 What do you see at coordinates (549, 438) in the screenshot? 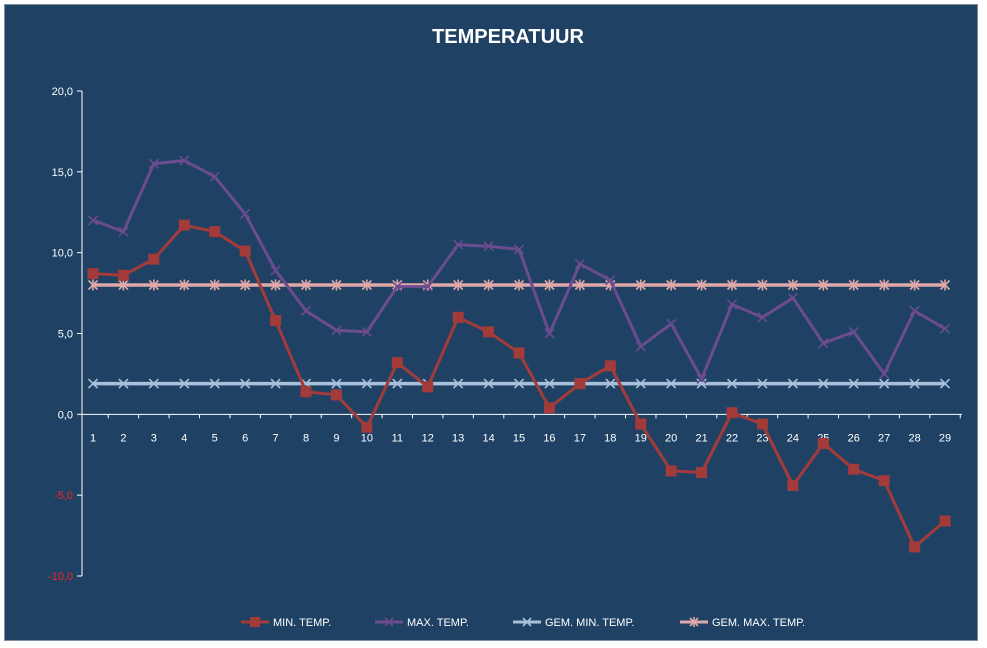
I see `x-tick-label: 16` at bounding box center [549, 438].